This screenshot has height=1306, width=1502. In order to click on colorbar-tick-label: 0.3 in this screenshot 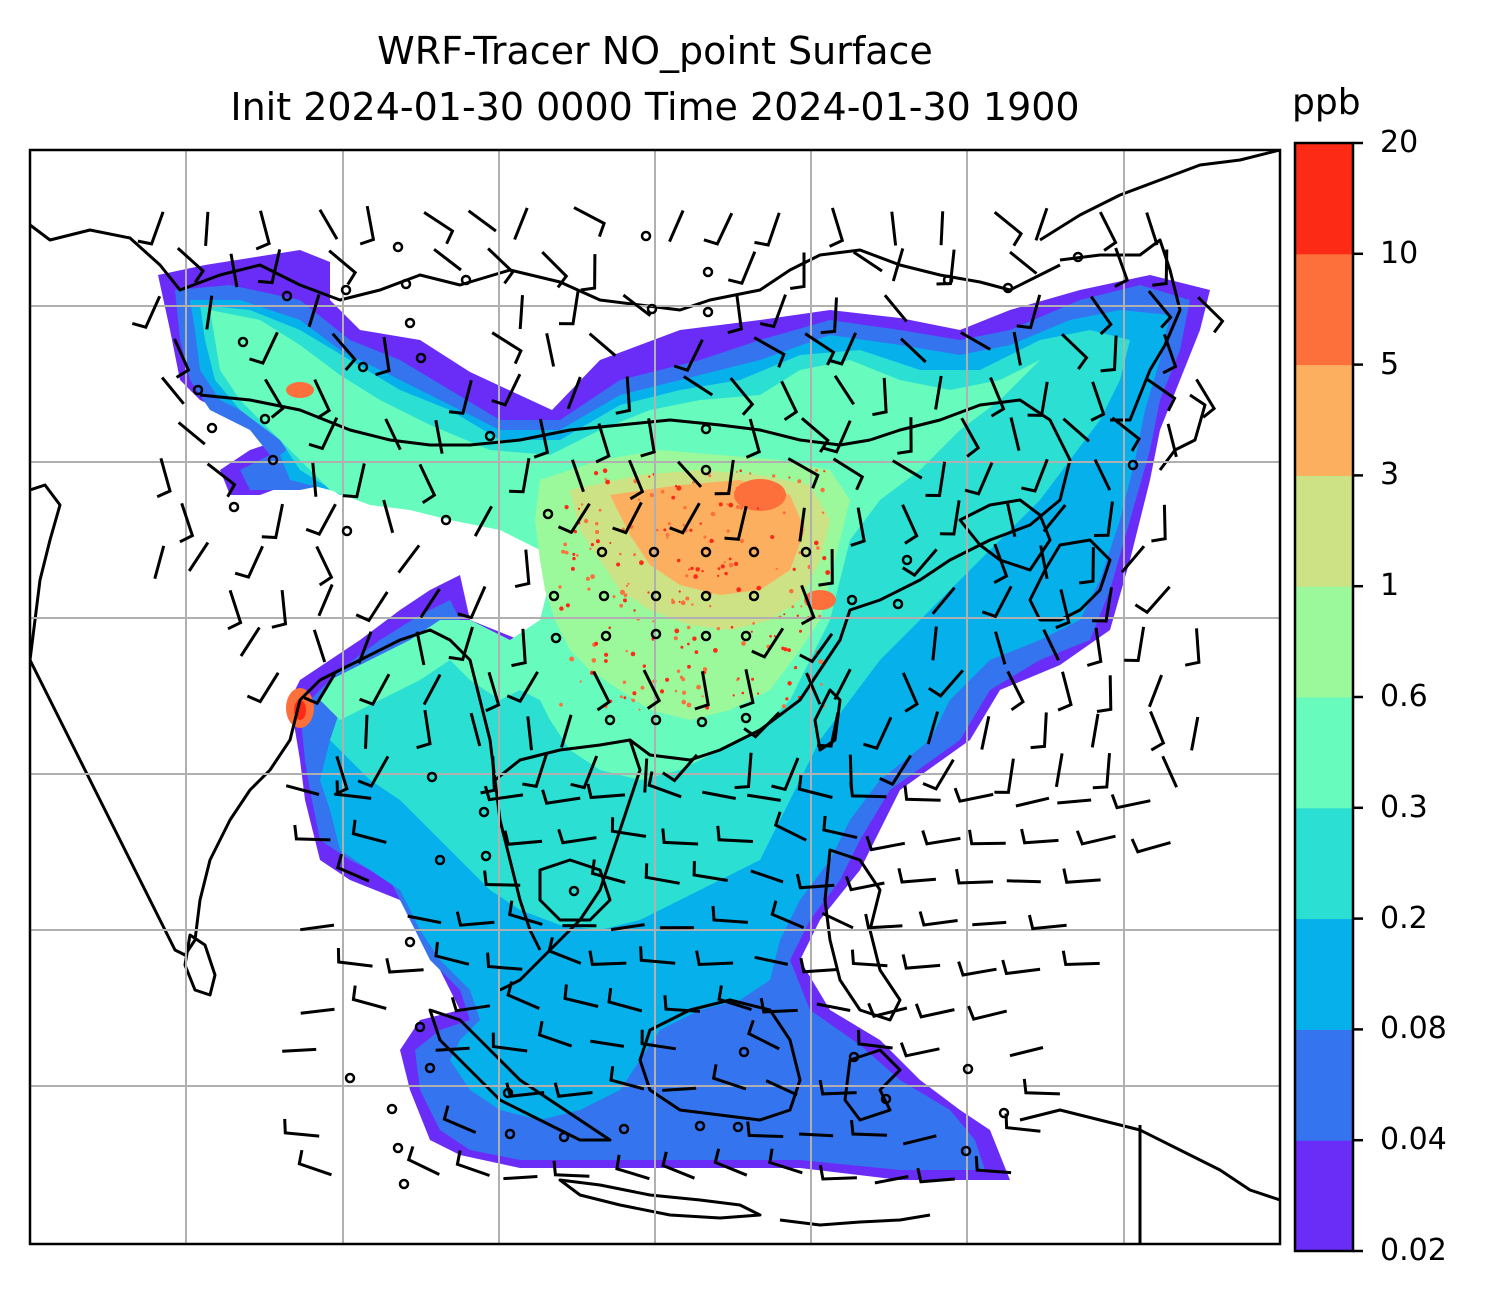, I will do `click(1404, 807)`.